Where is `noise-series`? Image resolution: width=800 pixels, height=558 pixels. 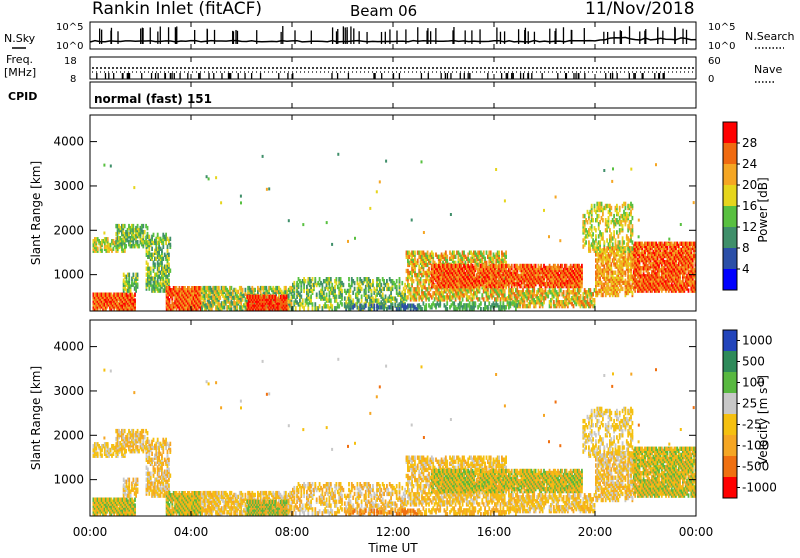
noise-series is located at coordinates (393, 35).